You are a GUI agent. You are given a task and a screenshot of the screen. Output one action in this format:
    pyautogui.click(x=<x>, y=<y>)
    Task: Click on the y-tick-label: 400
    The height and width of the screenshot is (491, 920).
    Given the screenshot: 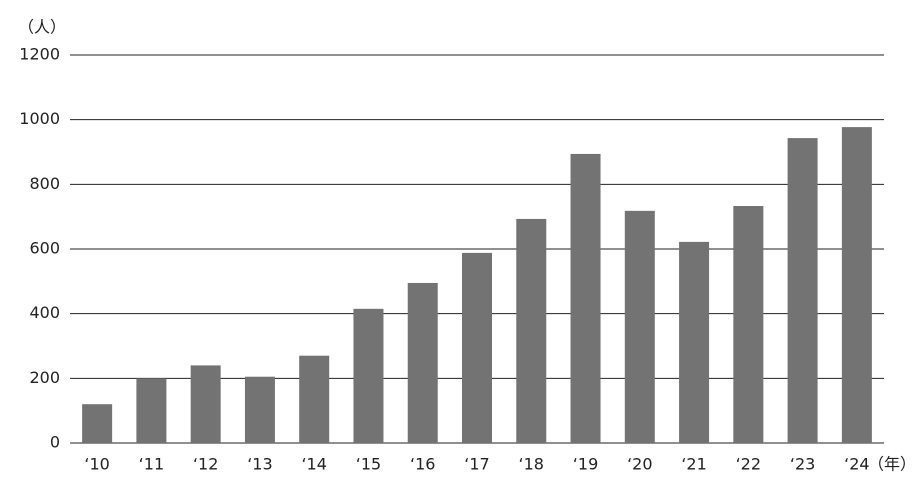 What is the action you would take?
    pyautogui.click(x=44, y=312)
    